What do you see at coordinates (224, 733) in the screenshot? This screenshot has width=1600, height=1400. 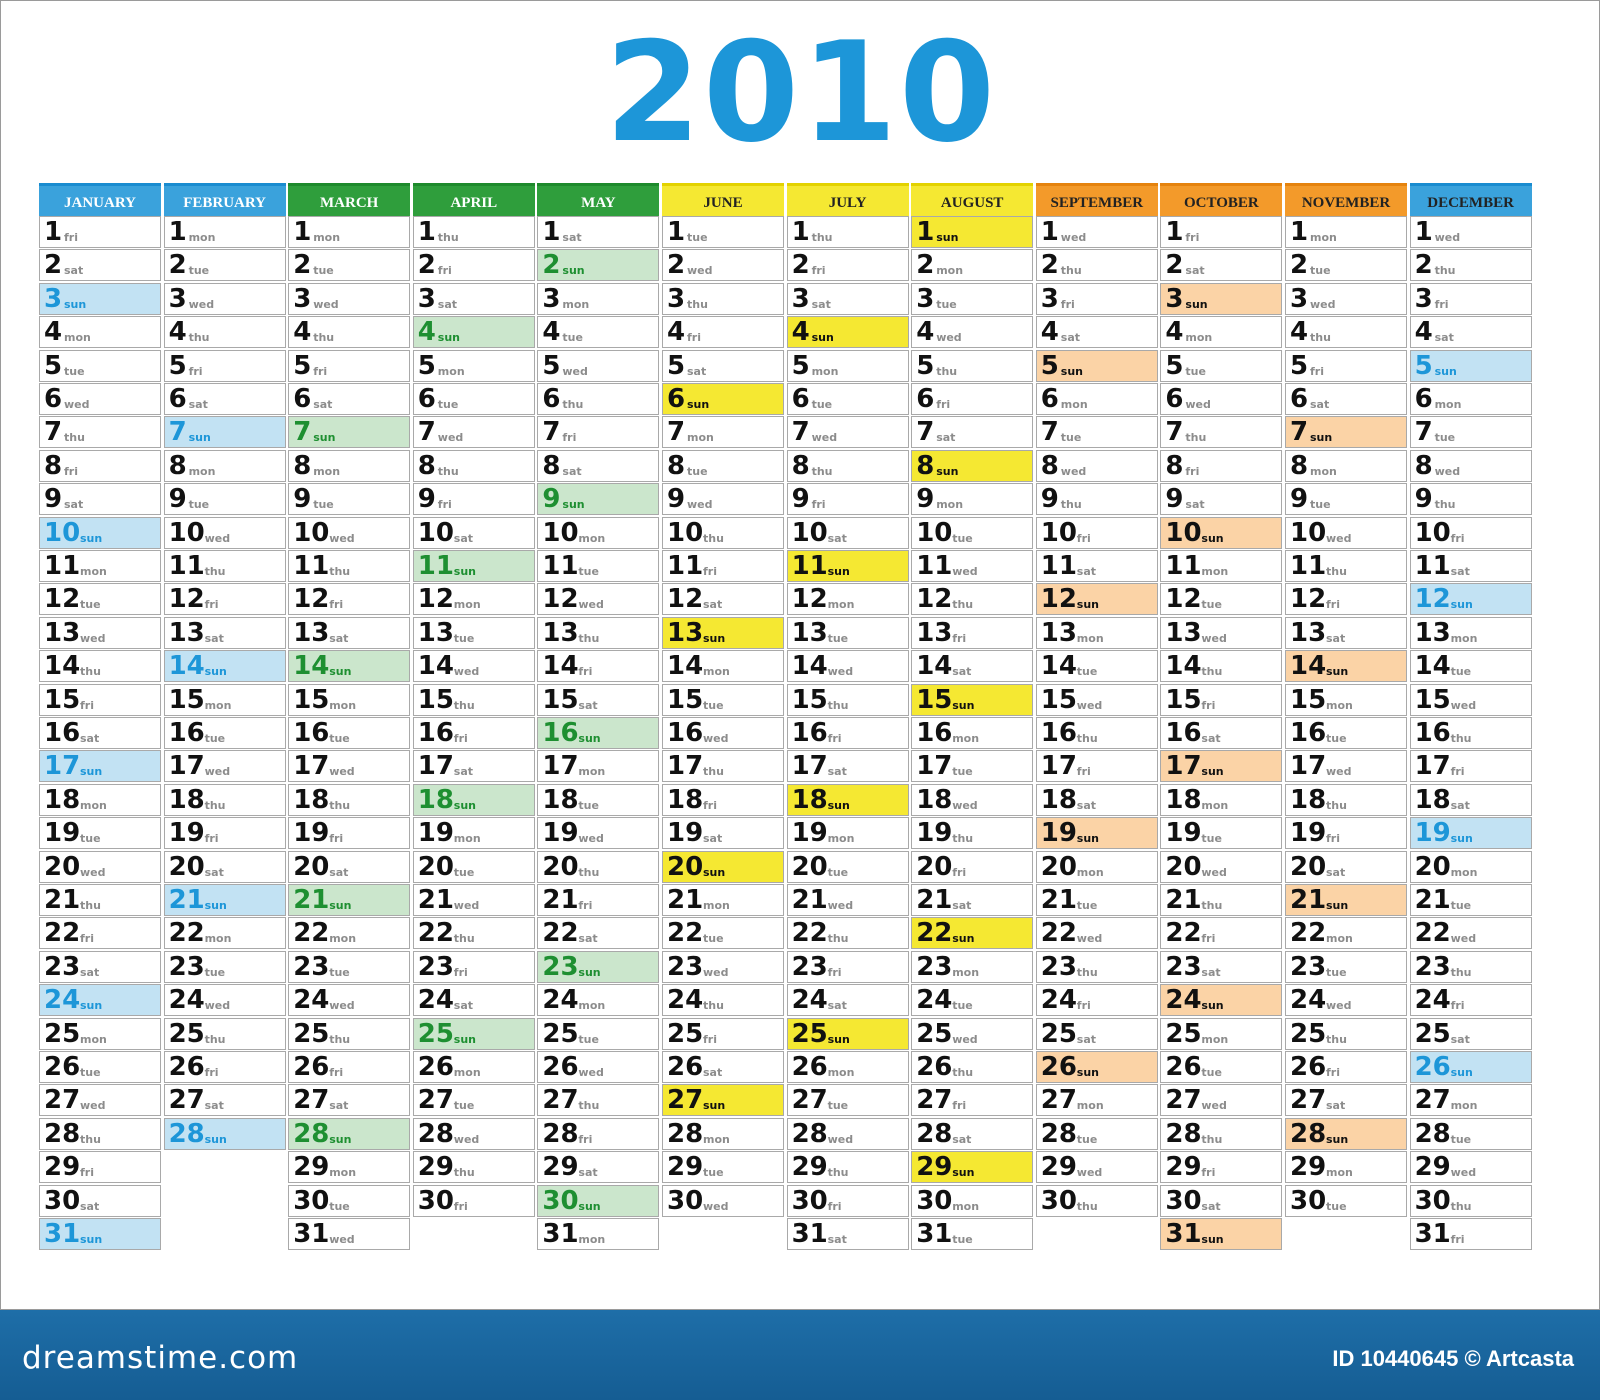 I see `day-cell: 16 tue` at bounding box center [224, 733].